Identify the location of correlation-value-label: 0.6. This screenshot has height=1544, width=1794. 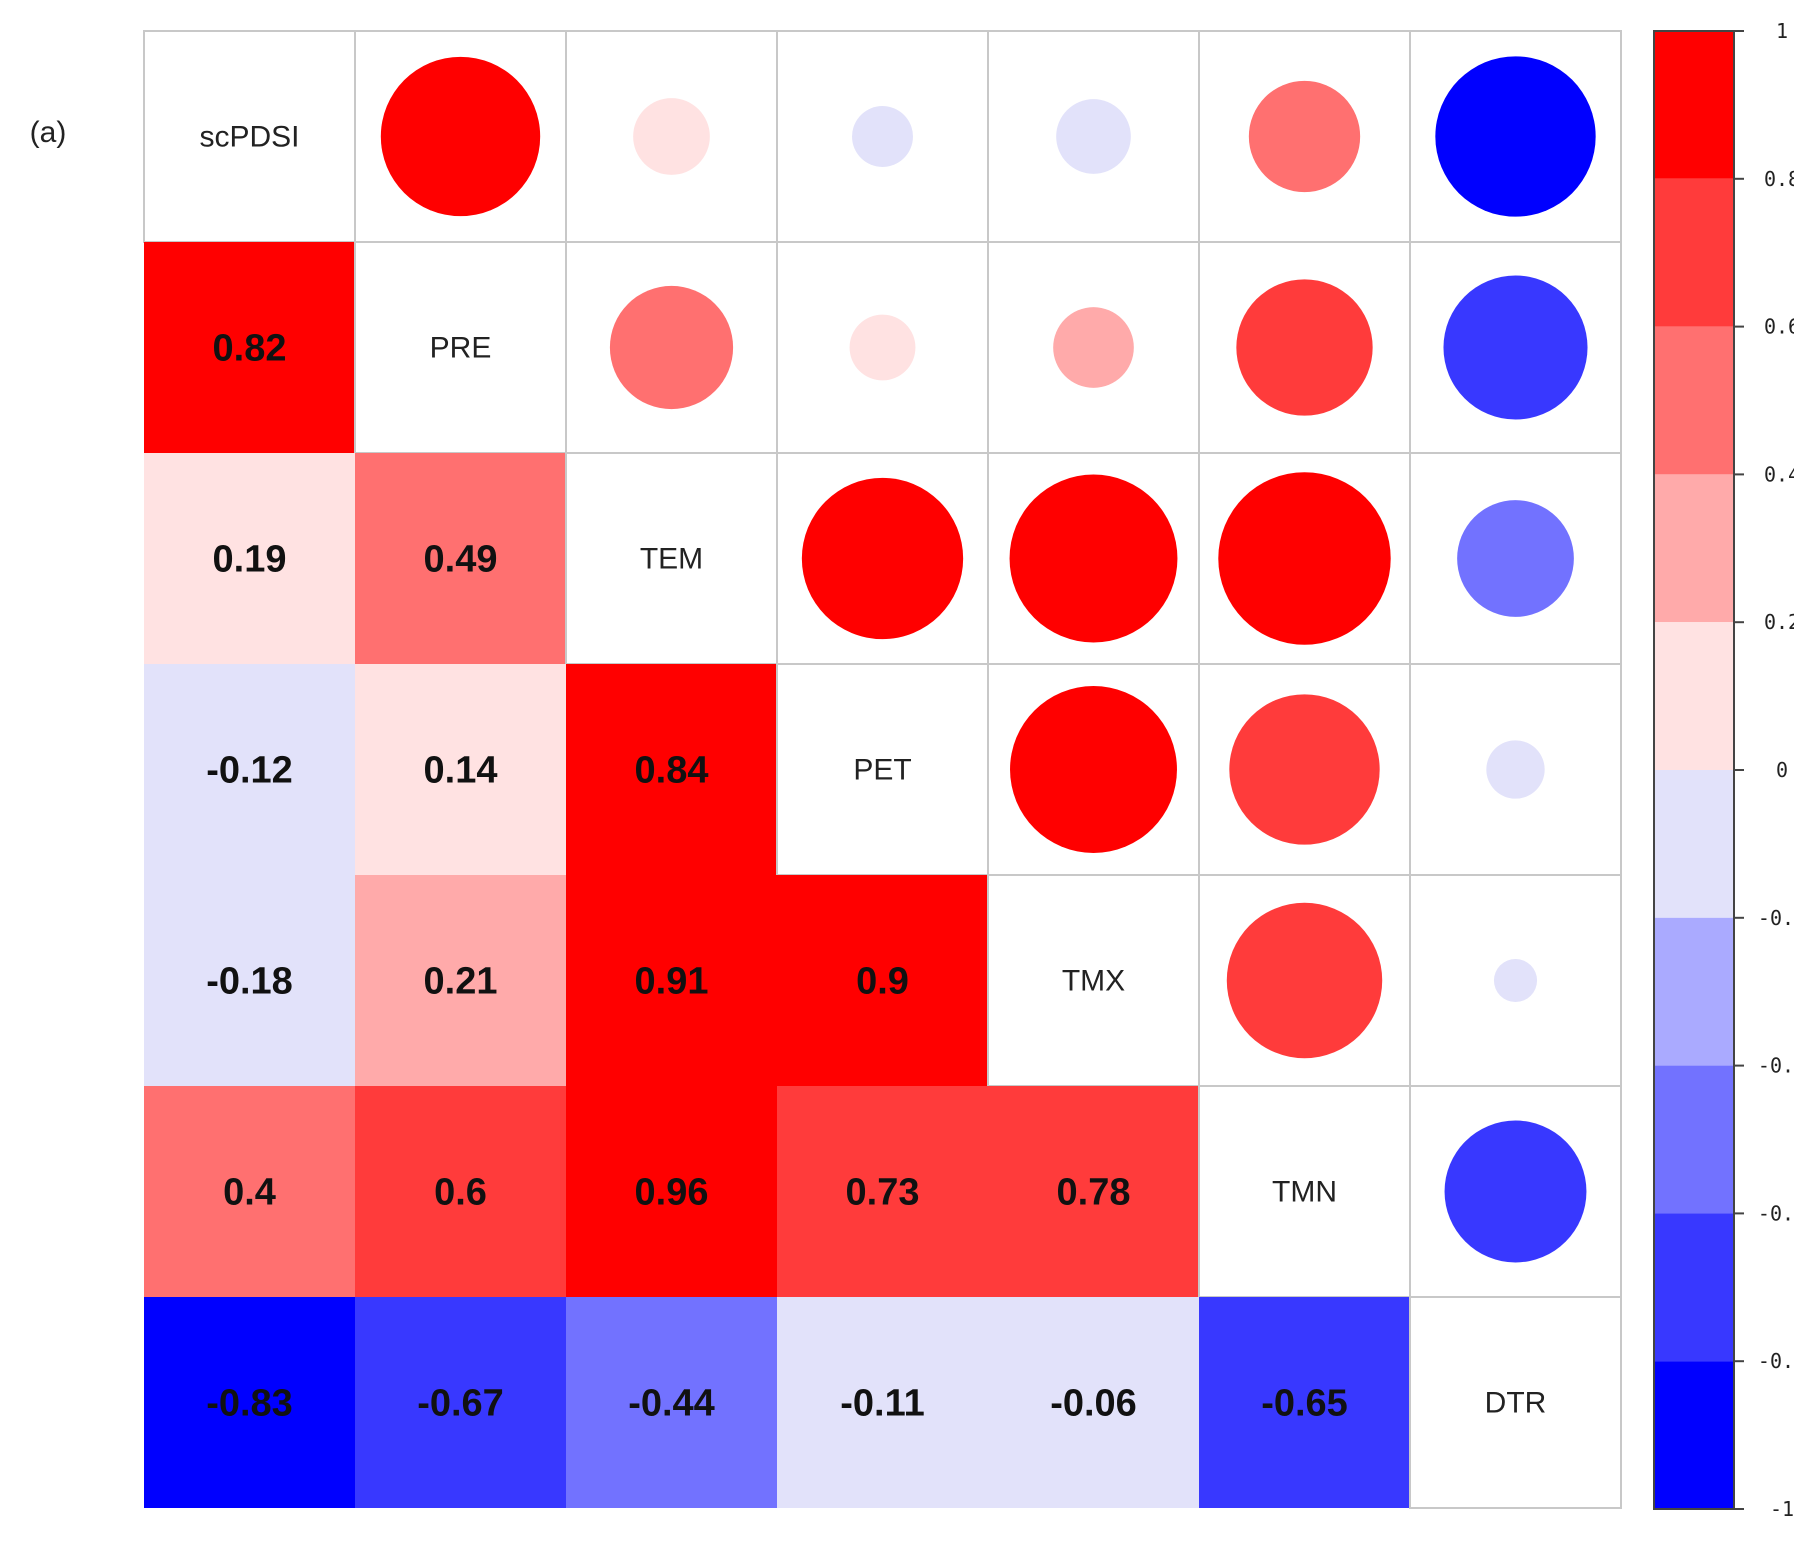
(460, 1193).